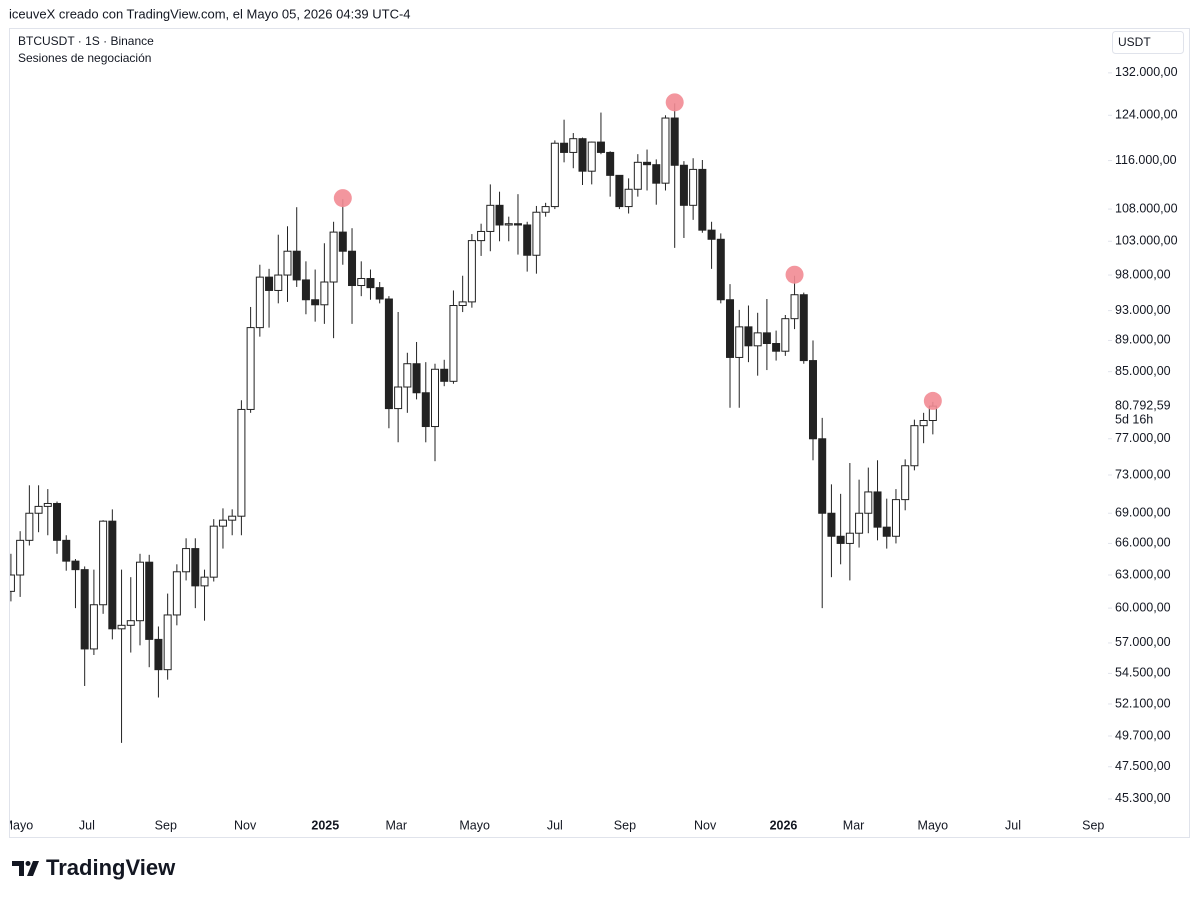 The image size is (1200, 898). What do you see at coordinates (325, 825) in the screenshot?
I see `x-tick-label: 2025` at bounding box center [325, 825].